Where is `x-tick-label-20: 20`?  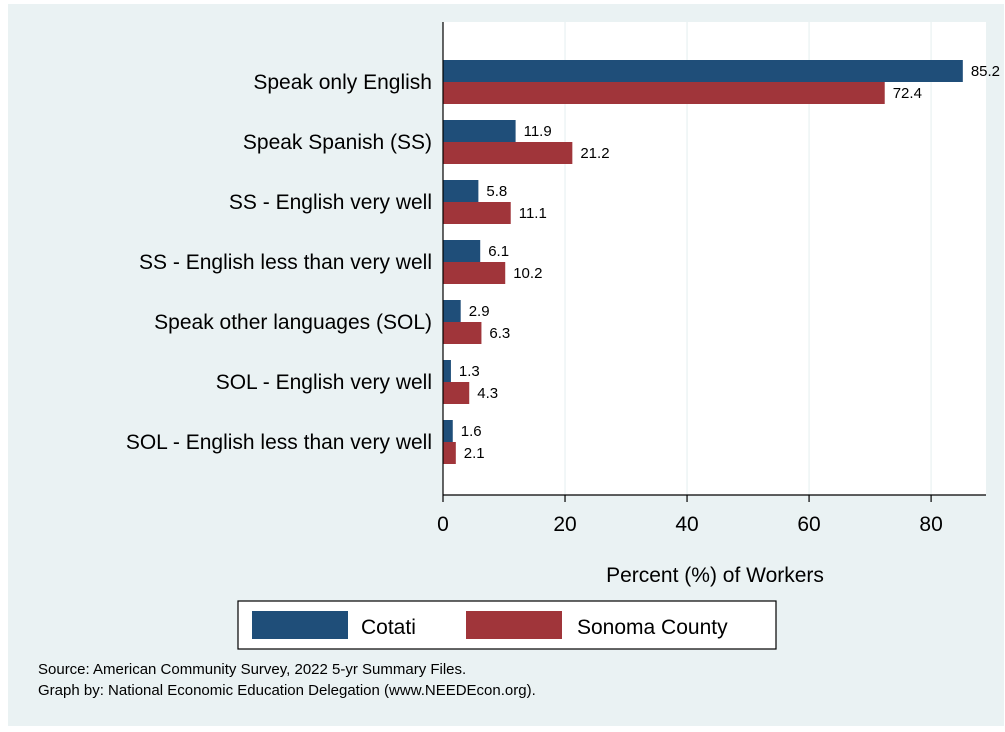 x-tick-label-20: 20 is located at coordinates (564, 524).